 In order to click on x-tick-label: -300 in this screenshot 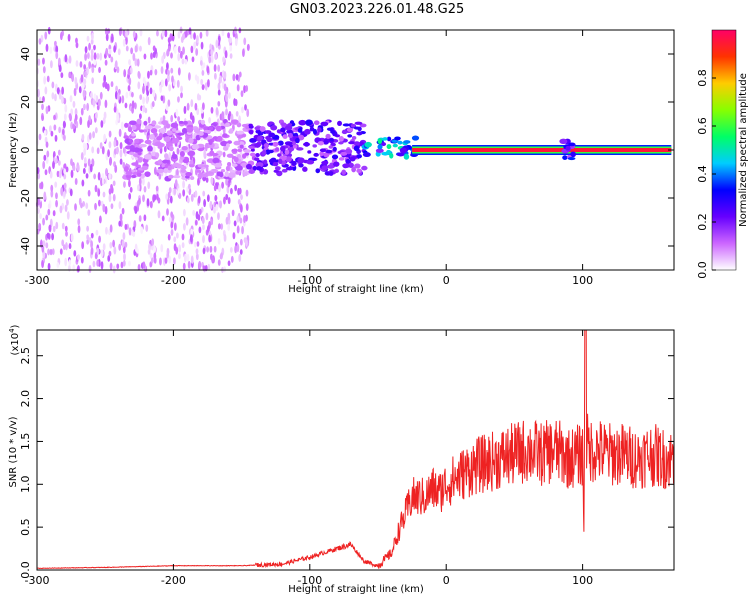, I will do `click(37, 280)`.